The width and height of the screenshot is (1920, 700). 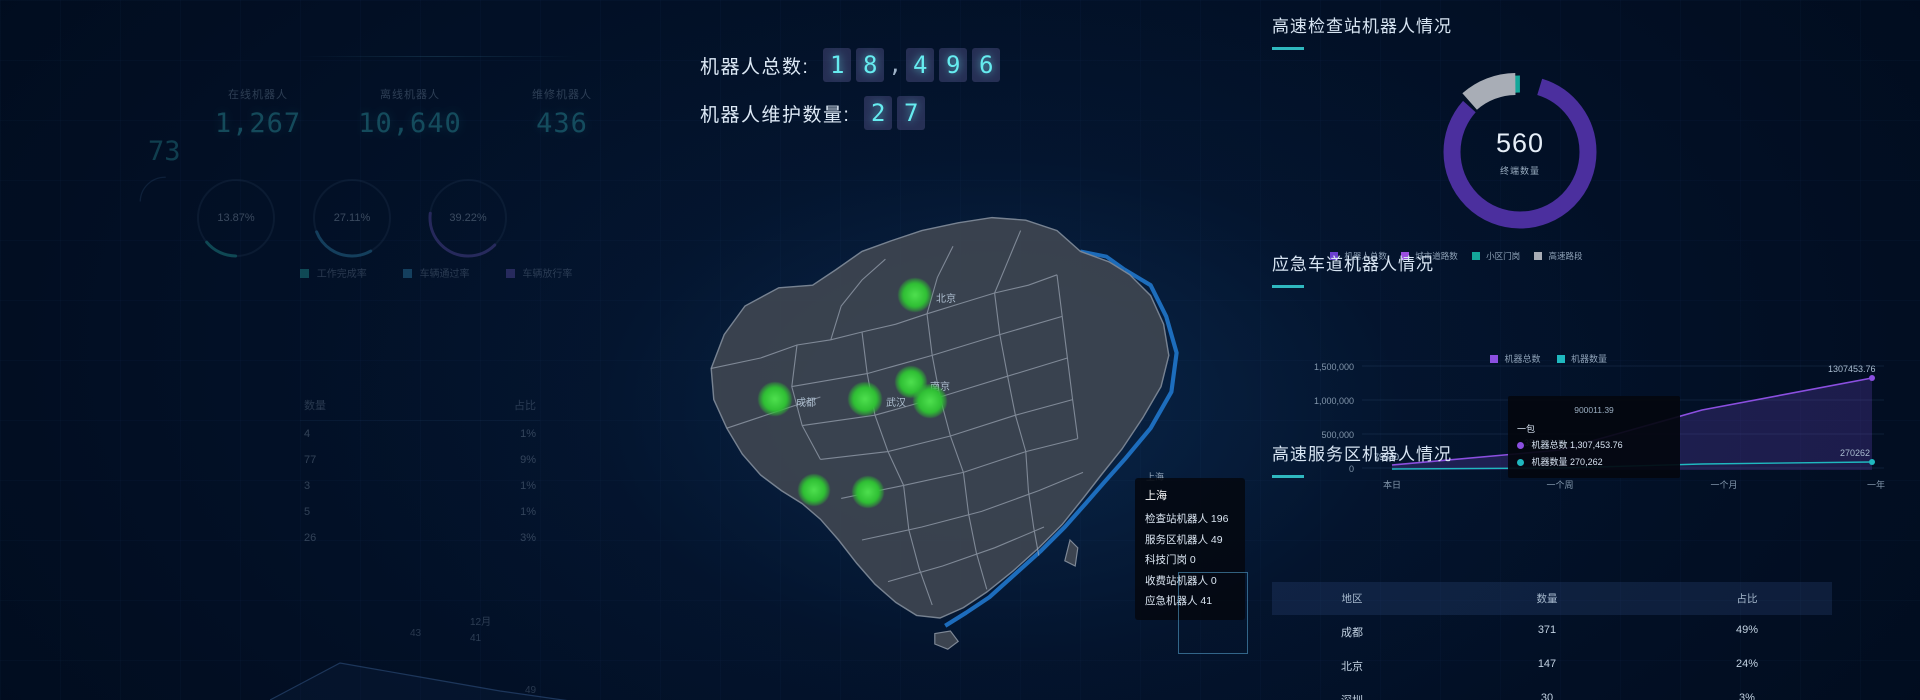 I want to click on table-row: 5 1%, so click(x=420, y=512).